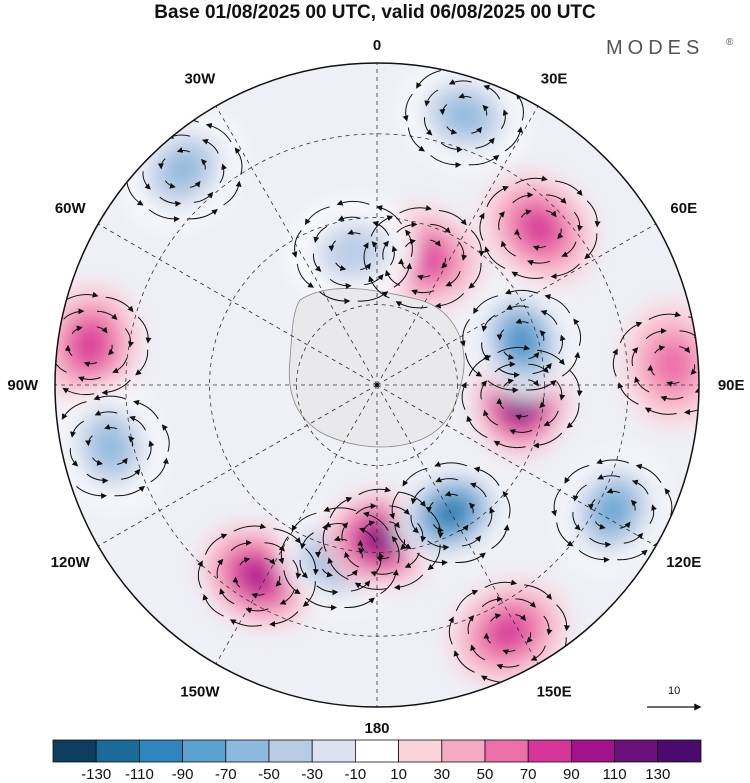  Describe the element at coordinates (441, 774) in the screenshot. I see `colorbar-tick-label: 30` at that location.